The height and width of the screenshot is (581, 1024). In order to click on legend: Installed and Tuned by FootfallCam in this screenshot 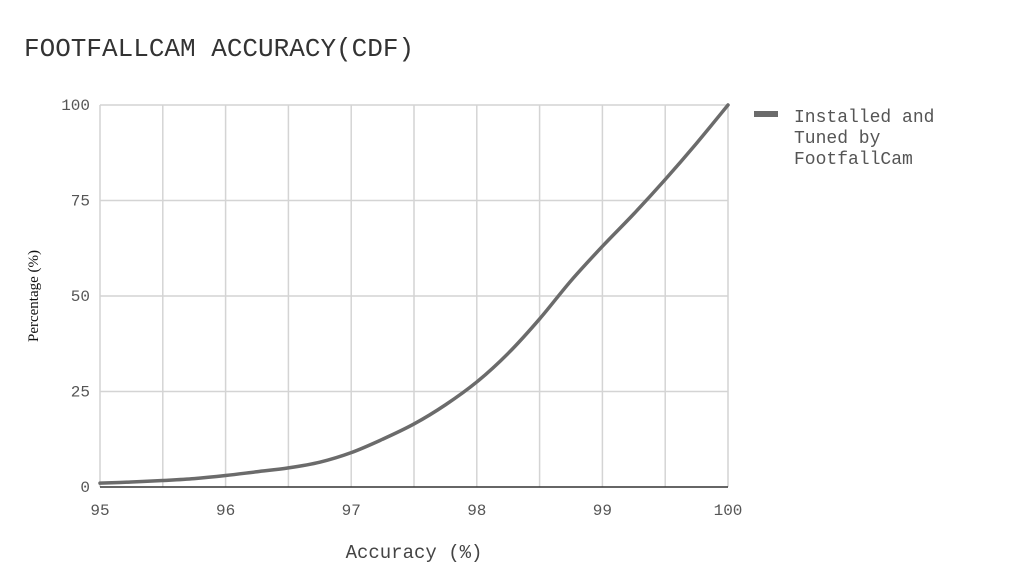, I will do `click(844, 139)`.